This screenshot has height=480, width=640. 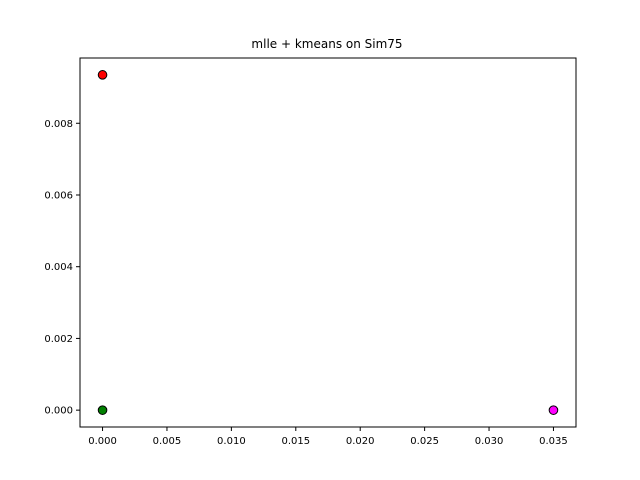 What do you see at coordinates (58, 195) in the screenshot?
I see `y-tick-label: 0.006` at bounding box center [58, 195].